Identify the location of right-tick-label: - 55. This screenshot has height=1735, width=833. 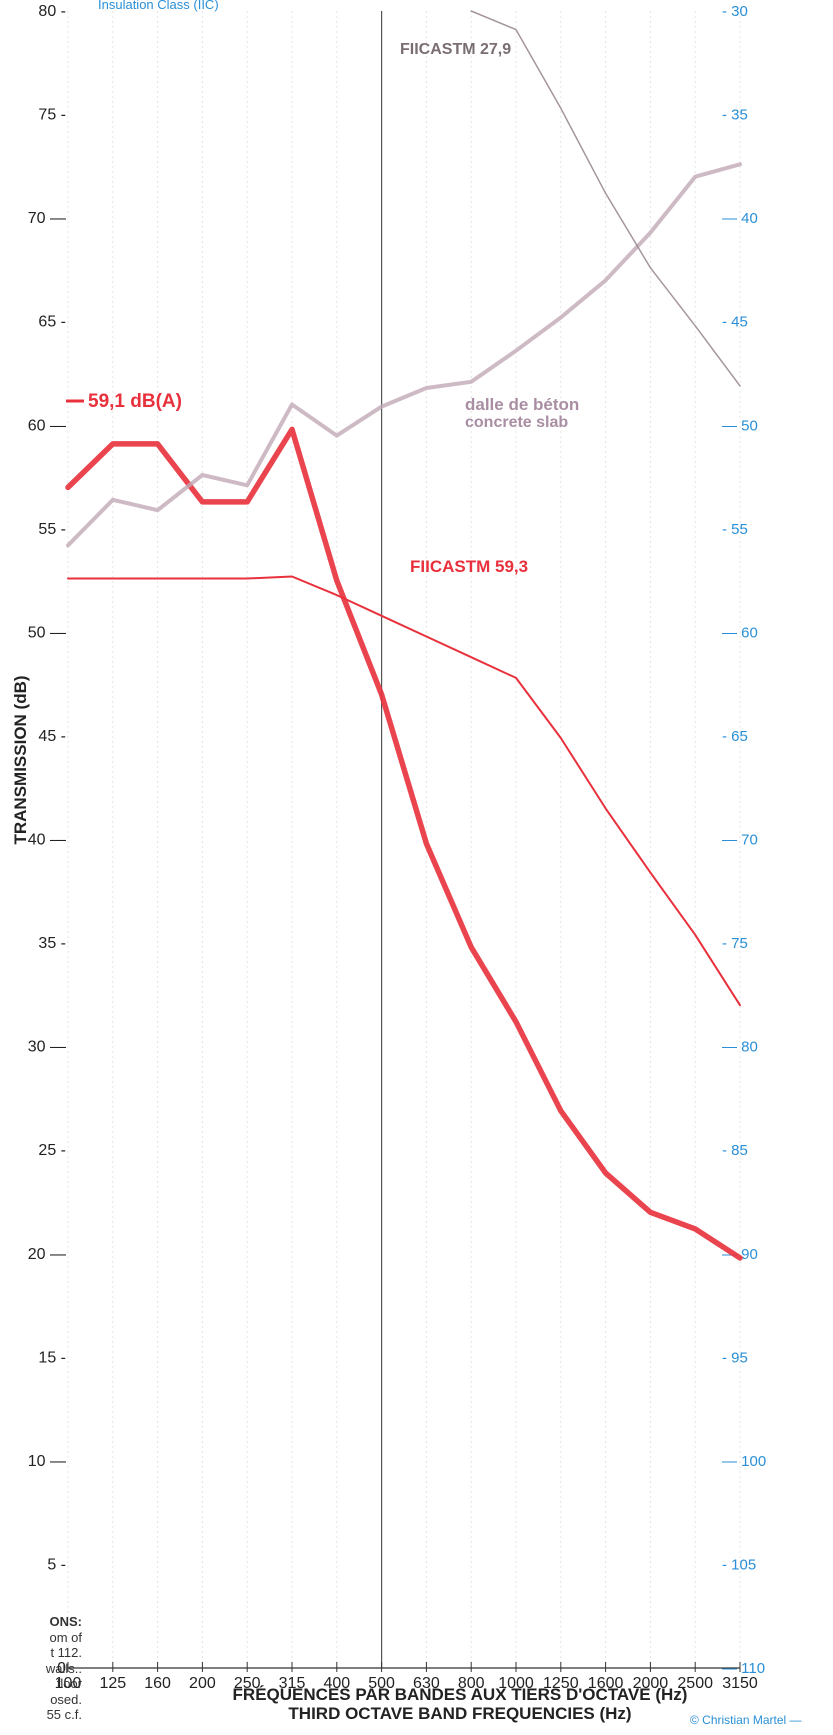
(735, 529).